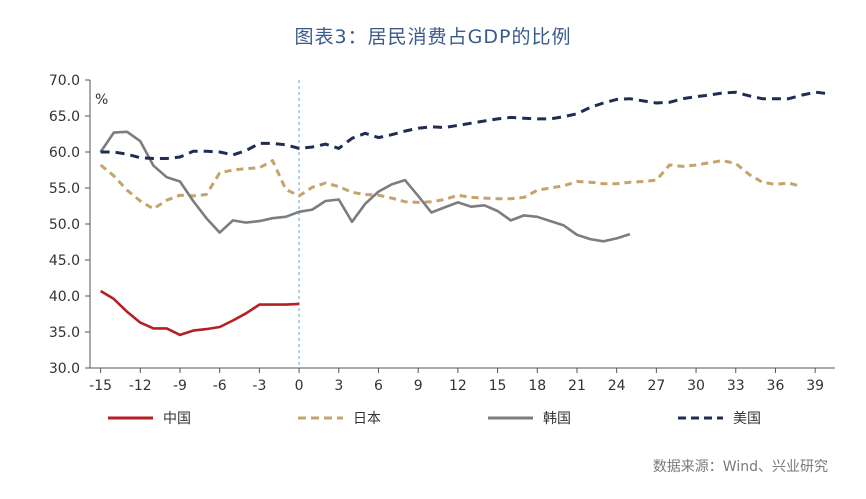  What do you see at coordinates (64, 81) in the screenshot?
I see `y-tick-label: 70.0` at bounding box center [64, 81].